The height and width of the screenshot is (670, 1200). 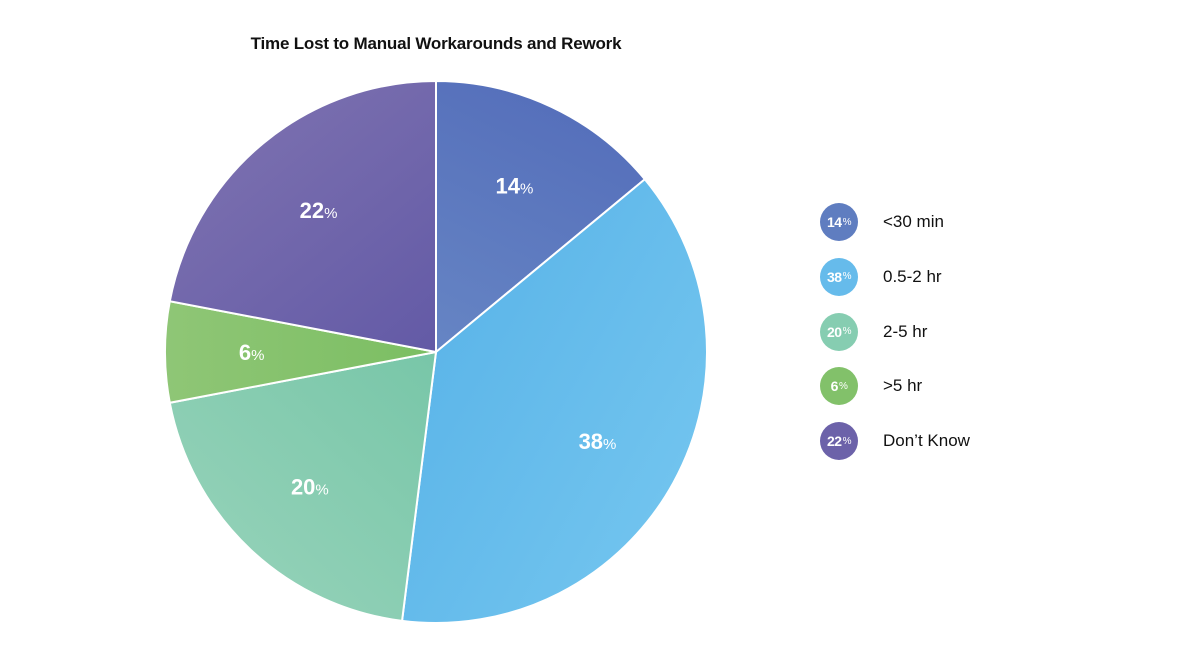 I want to click on slice-label: 38%, so click(x=598, y=441).